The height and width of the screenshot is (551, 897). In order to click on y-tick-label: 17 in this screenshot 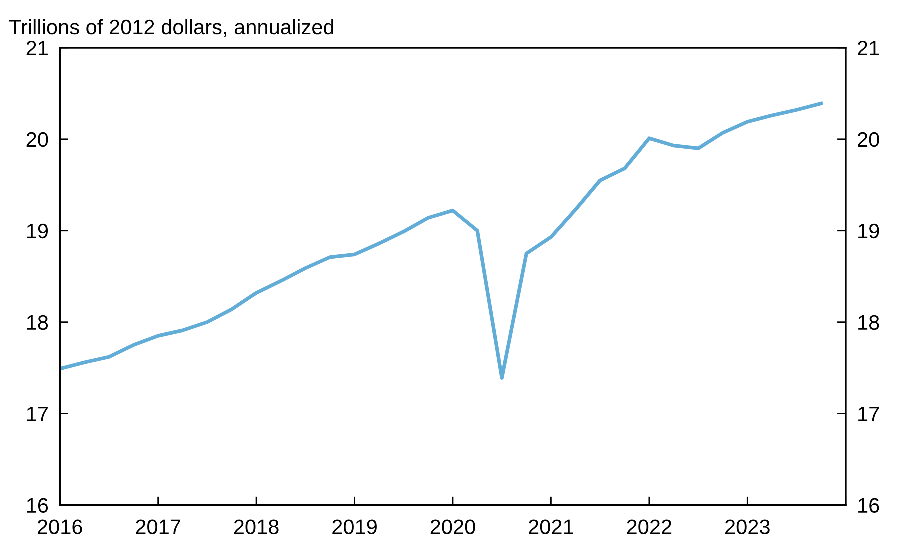, I will do `click(37, 414)`.